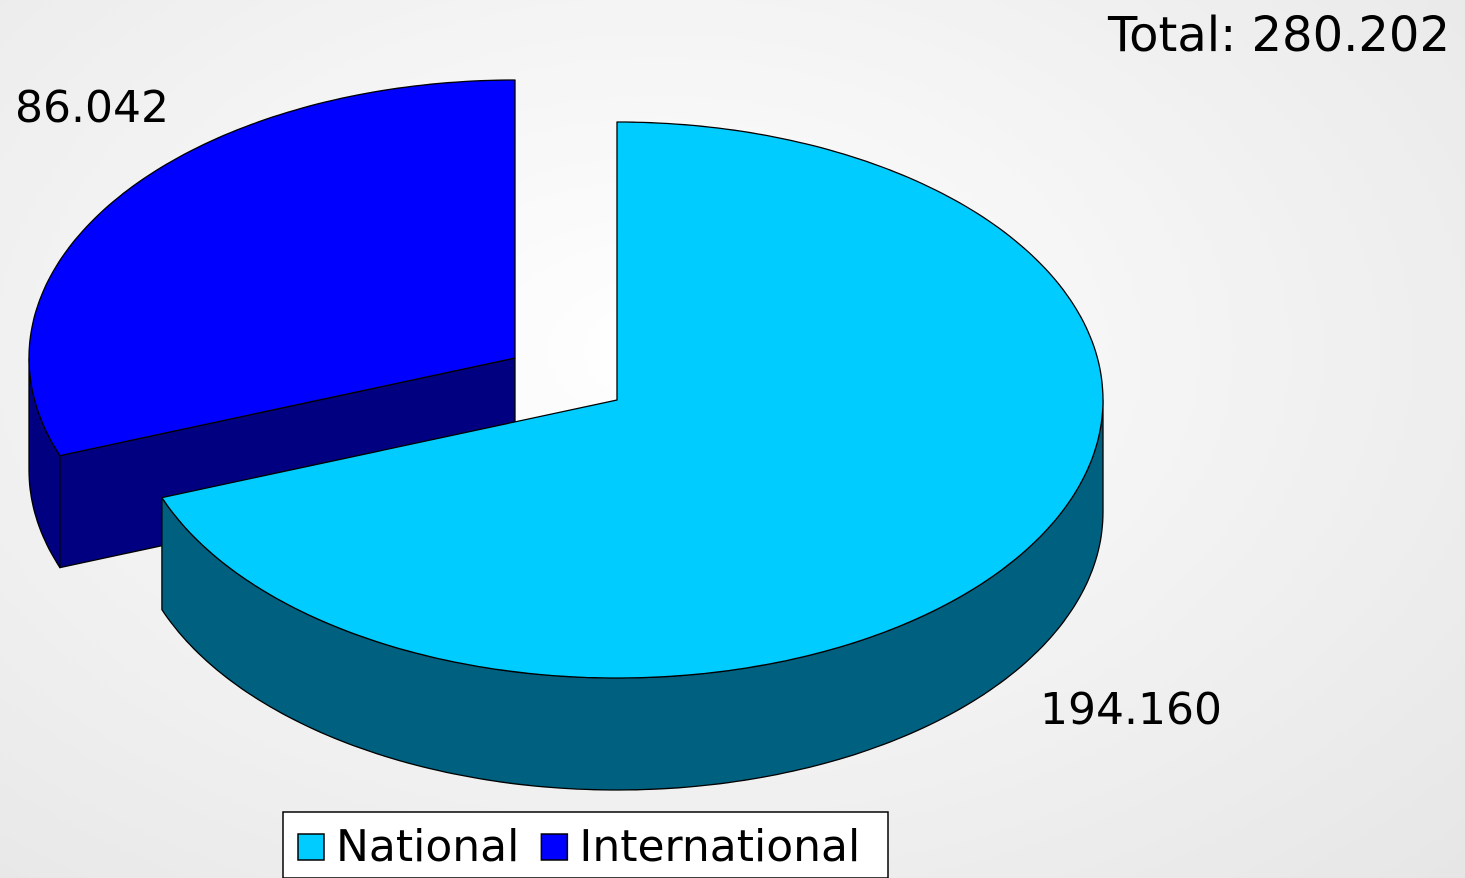 Image resolution: width=1465 pixels, height=878 pixels. Describe the element at coordinates (272, 268) in the screenshot. I see `slice-top` at that location.